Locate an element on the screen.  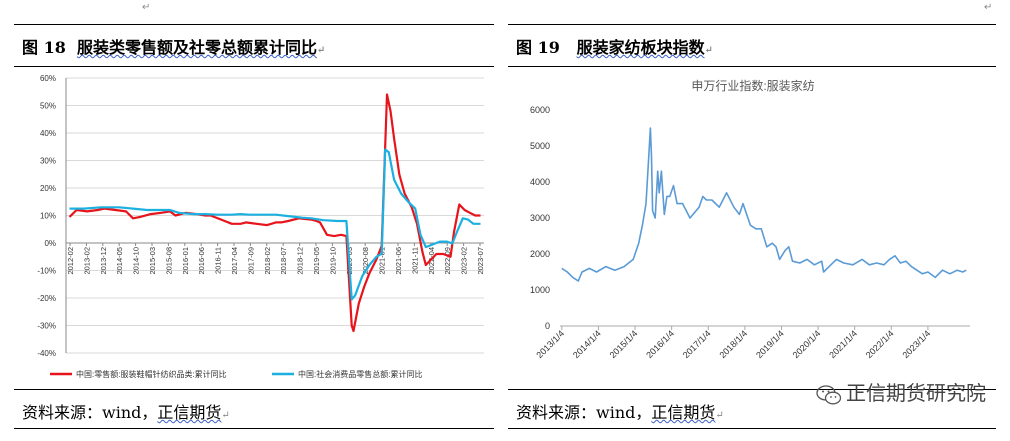
x-tick-label: 2016-06 is located at coordinates (201, 261).